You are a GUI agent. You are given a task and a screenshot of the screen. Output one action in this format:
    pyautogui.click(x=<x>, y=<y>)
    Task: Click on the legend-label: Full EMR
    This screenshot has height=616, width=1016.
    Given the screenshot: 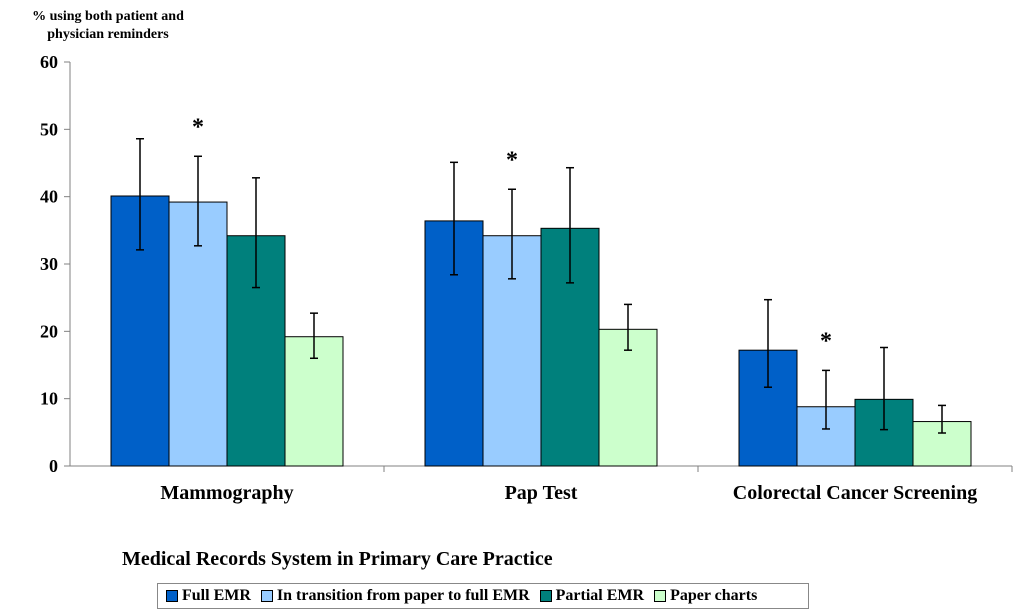 What is the action you would take?
    pyautogui.click(x=216, y=595)
    